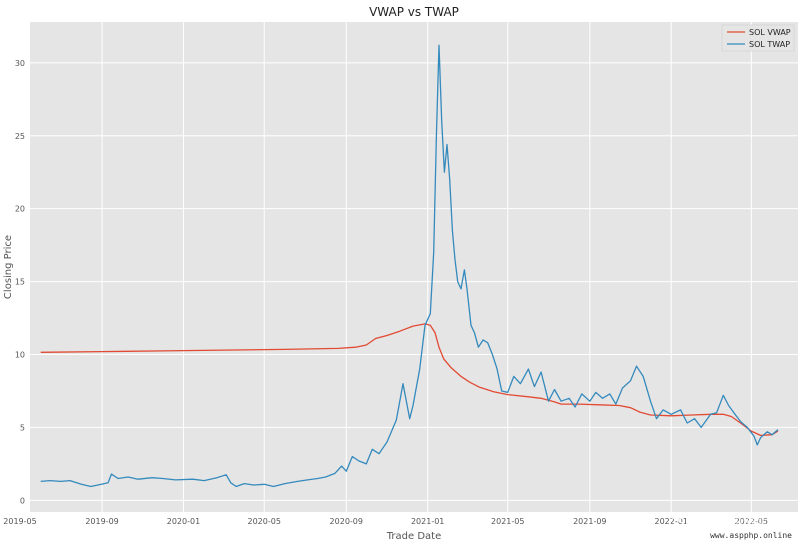 Image resolution: width=800 pixels, height=546 pixels. What do you see at coordinates (589, 521) in the screenshot?
I see `x-tick-label: 2021-09` at bounding box center [589, 521].